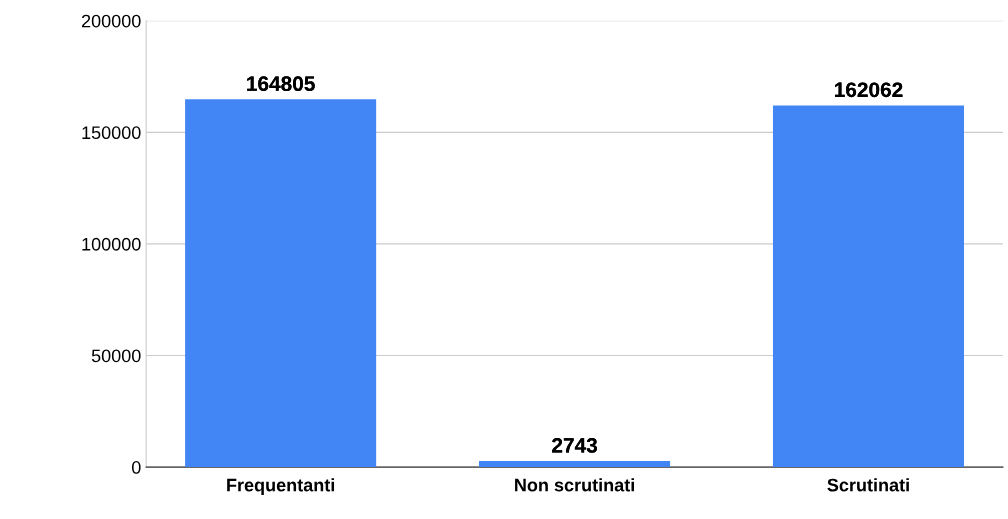 The image size is (1008, 519). What do you see at coordinates (111, 133) in the screenshot?
I see `y-tick-label: 150000` at bounding box center [111, 133].